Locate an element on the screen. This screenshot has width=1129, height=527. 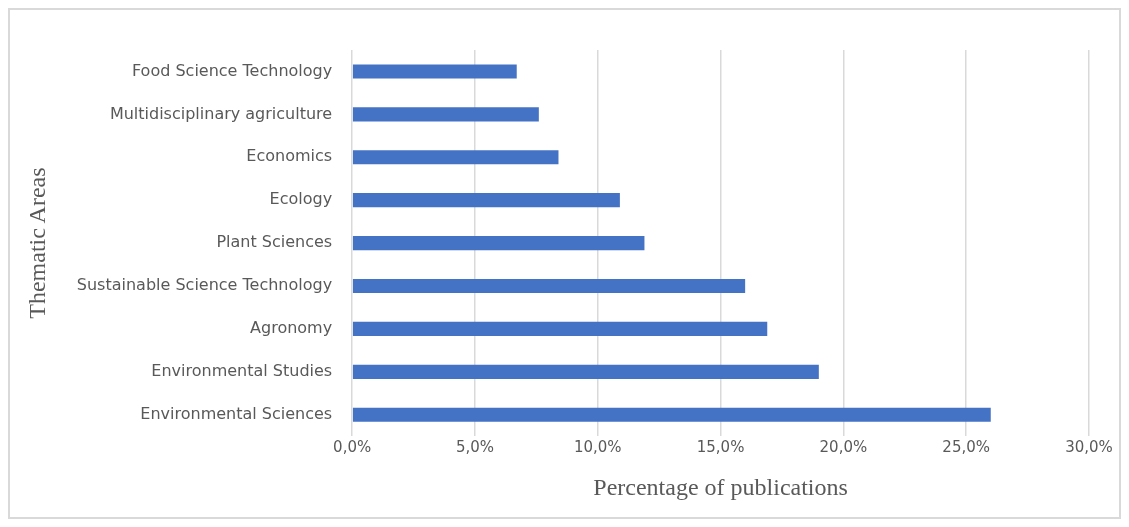
y-tick-label: Economics is located at coordinates (289, 156).